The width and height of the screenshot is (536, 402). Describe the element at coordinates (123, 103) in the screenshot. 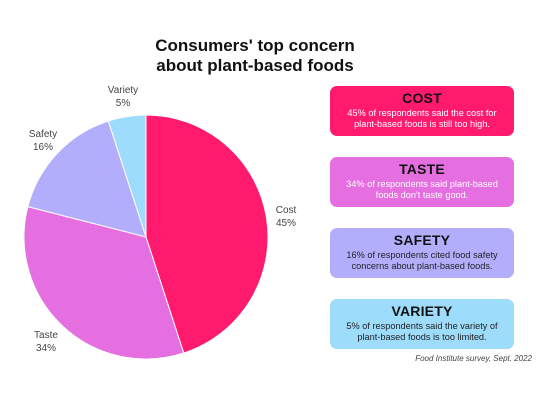

I see `pie-value-variety: 5%` at that location.